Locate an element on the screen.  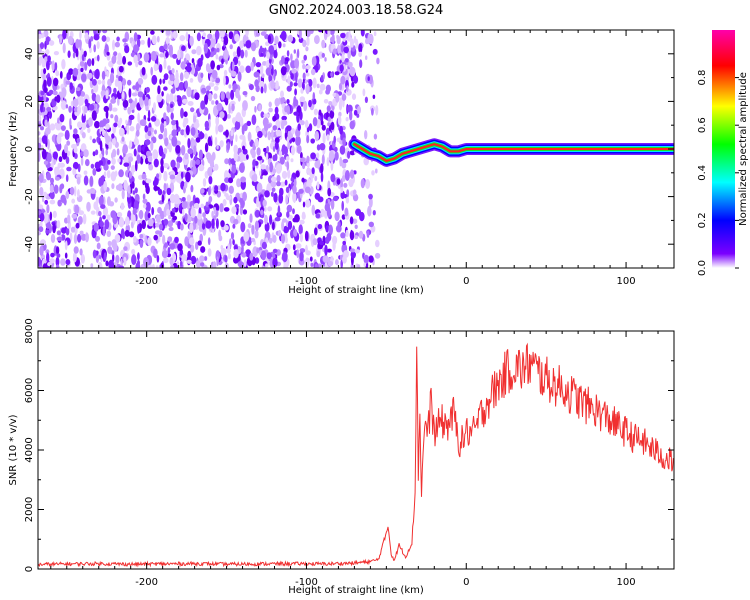
colorbar-tick-label: 0.8 is located at coordinates (702, 78).